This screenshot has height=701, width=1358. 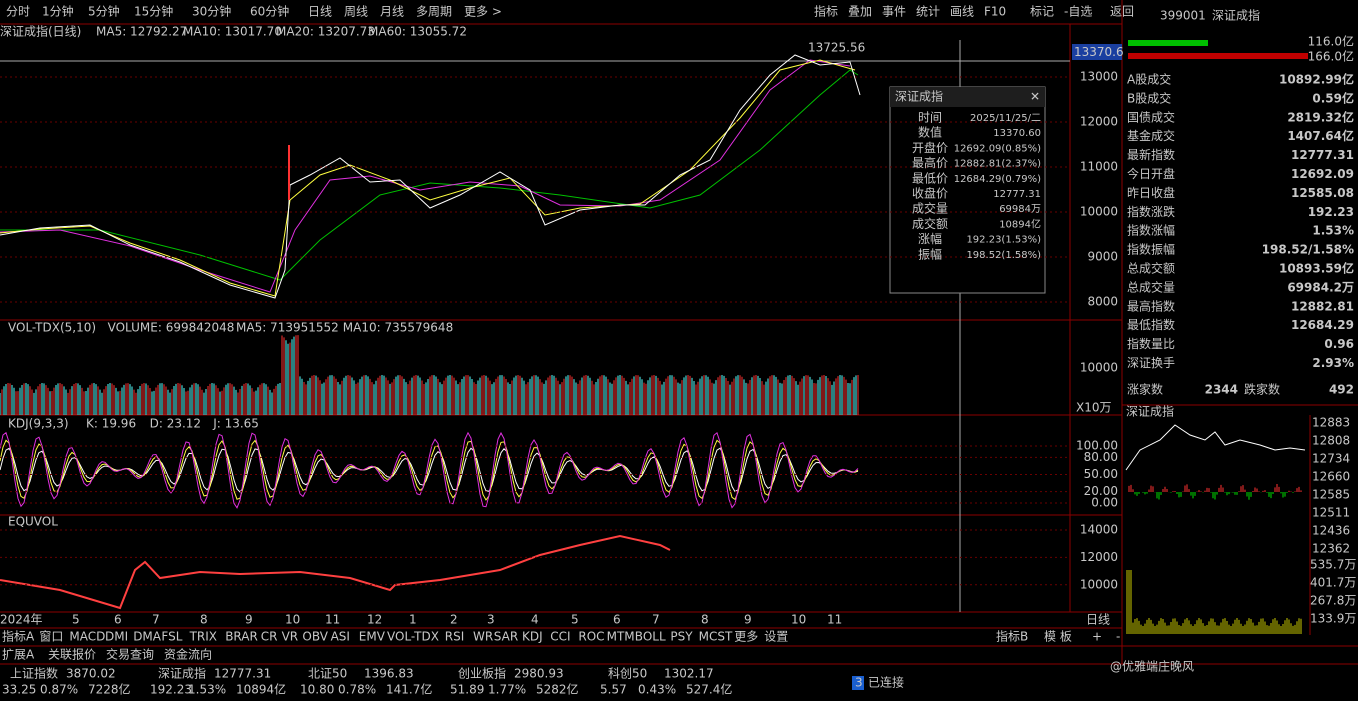 What do you see at coordinates (1183, 16) in the screenshot?
I see `panel-code: 399001` at bounding box center [1183, 16].